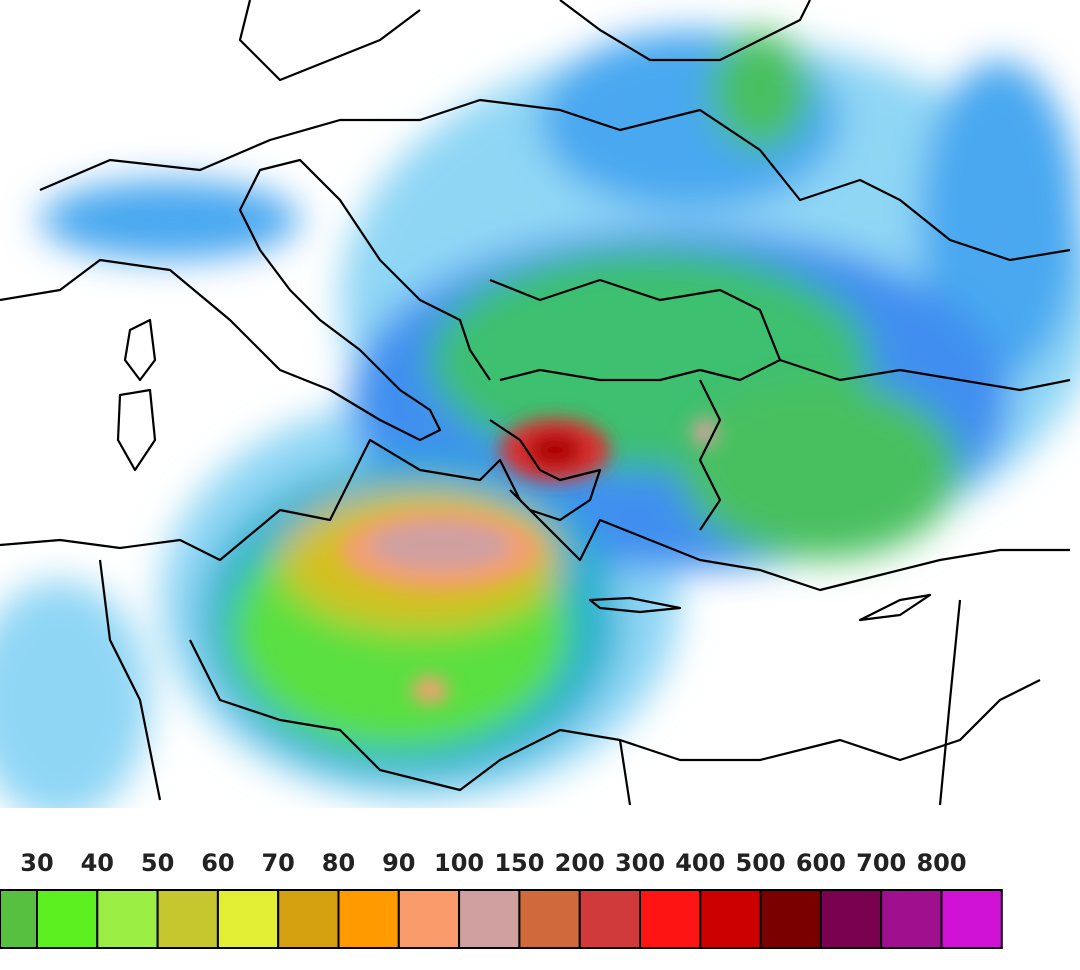 This screenshot has height=970, width=1080. What do you see at coordinates (459, 863) in the screenshot?
I see `legend-tick-label: 100` at bounding box center [459, 863].